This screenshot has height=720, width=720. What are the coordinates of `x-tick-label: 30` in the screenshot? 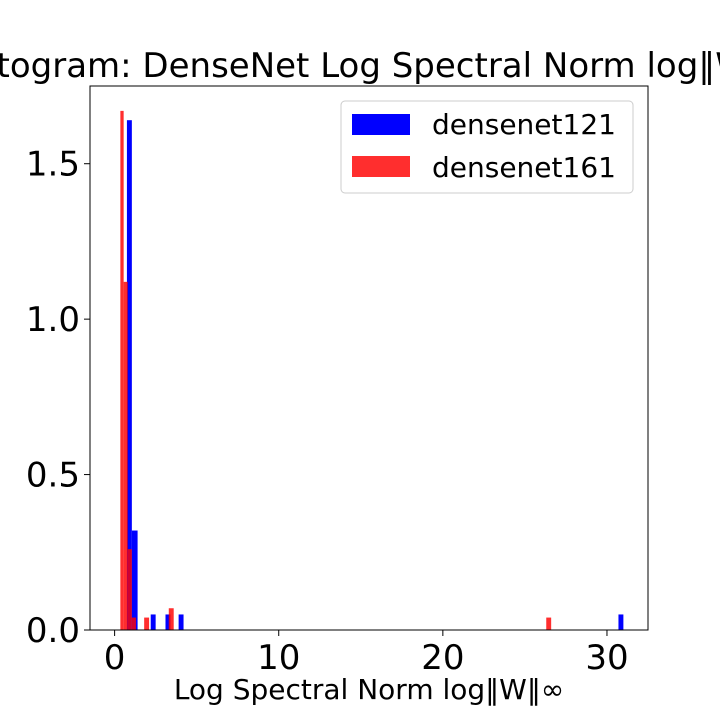 It's located at (606, 658).